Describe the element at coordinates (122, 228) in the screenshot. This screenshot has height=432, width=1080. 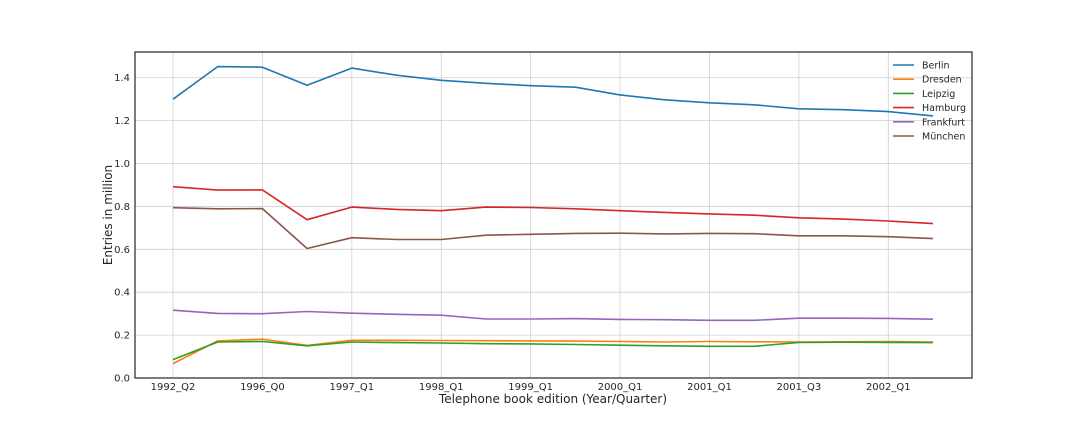
I see `y-axis: 0.0 0.2 0.4 0.6 0.8 1.0 1.2 1.4` at that location.